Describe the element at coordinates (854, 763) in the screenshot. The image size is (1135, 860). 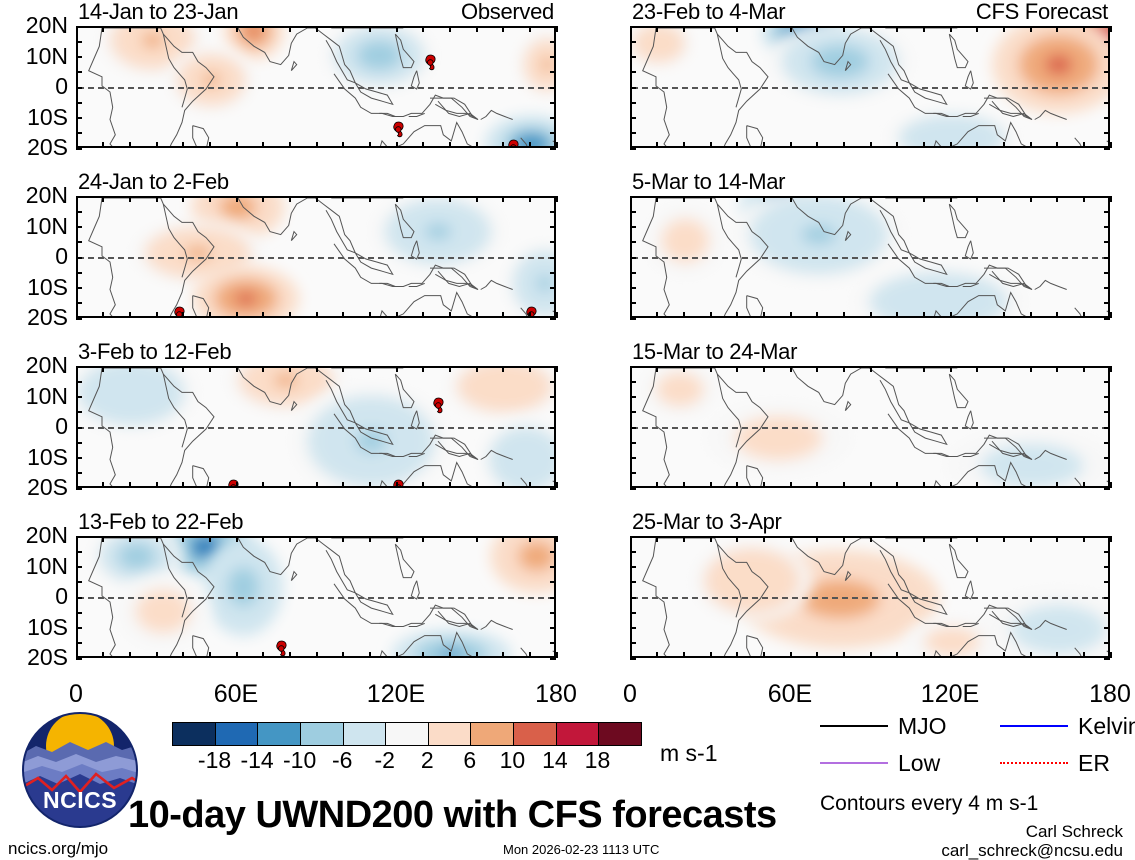
I see `legend-line-swatch` at that location.